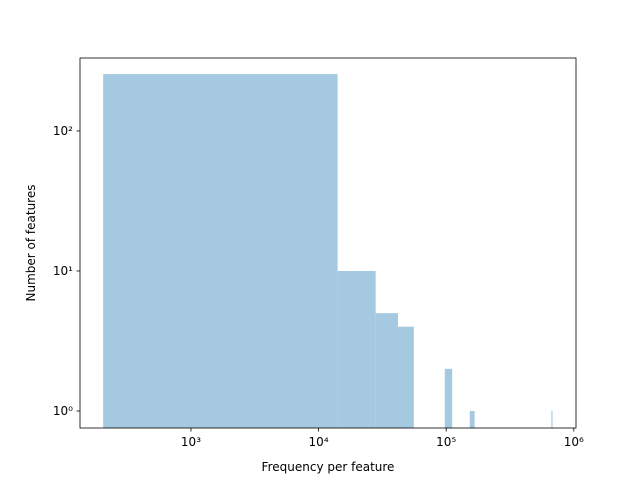  I want to click on y-tick-label: 10¹, so click(63, 271).